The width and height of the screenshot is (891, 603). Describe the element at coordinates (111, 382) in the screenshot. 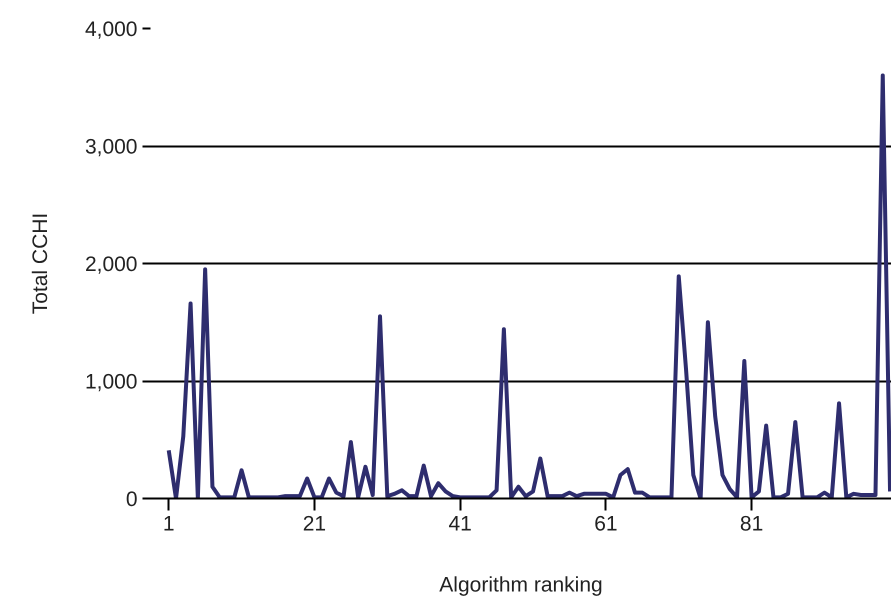

I see `y-tick-label: 1,000` at that location.